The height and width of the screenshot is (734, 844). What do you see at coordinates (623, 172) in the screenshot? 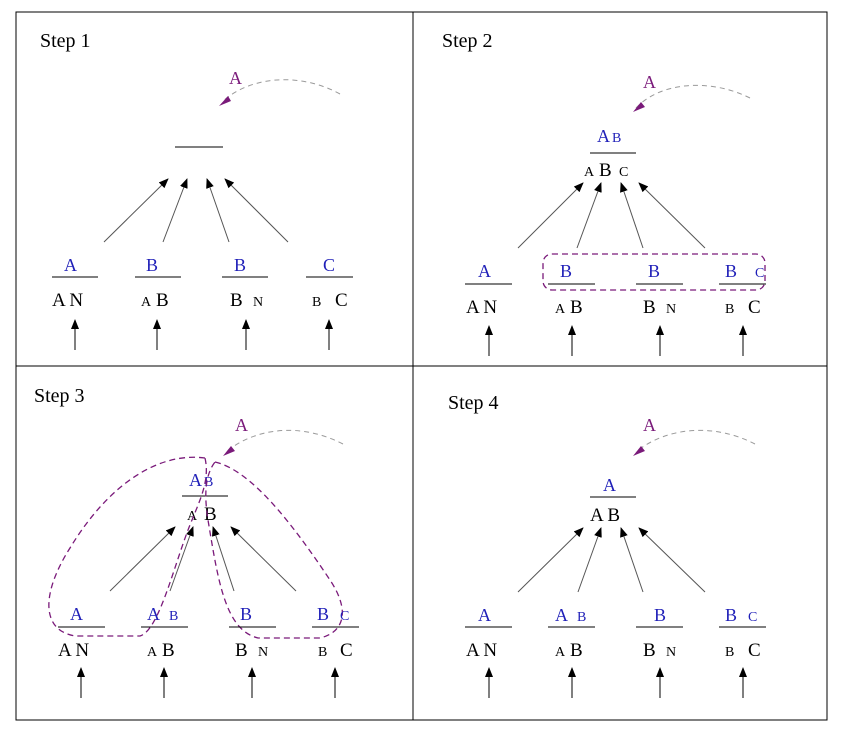
I see `top-lower-small: C` at bounding box center [623, 172].